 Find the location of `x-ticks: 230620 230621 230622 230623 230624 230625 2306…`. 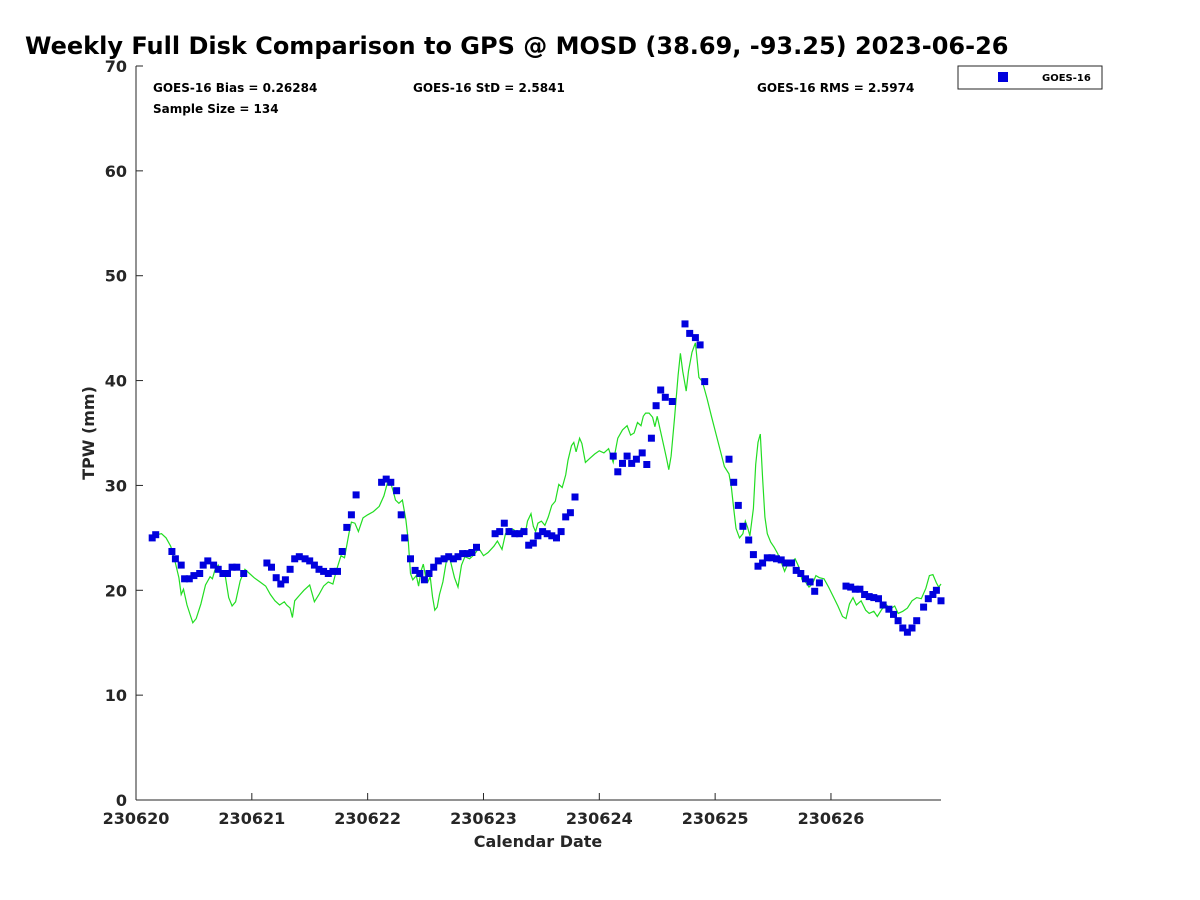

x-ticks: 230620 230621 230622 230623 230624 230625 2306… is located at coordinates (484, 810).